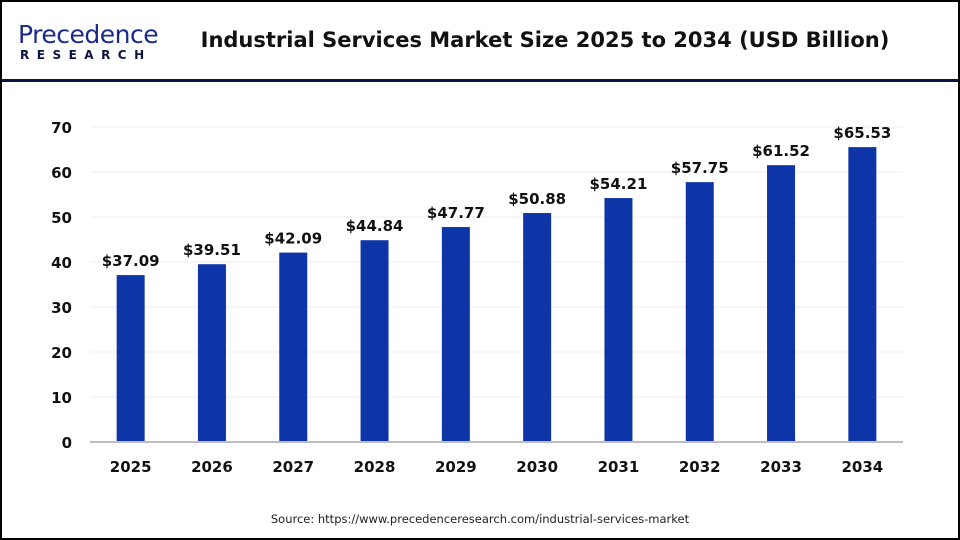 Image resolution: width=960 pixels, height=540 pixels. What do you see at coordinates (61, 128) in the screenshot?
I see `y-tick-label: 70` at bounding box center [61, 128].